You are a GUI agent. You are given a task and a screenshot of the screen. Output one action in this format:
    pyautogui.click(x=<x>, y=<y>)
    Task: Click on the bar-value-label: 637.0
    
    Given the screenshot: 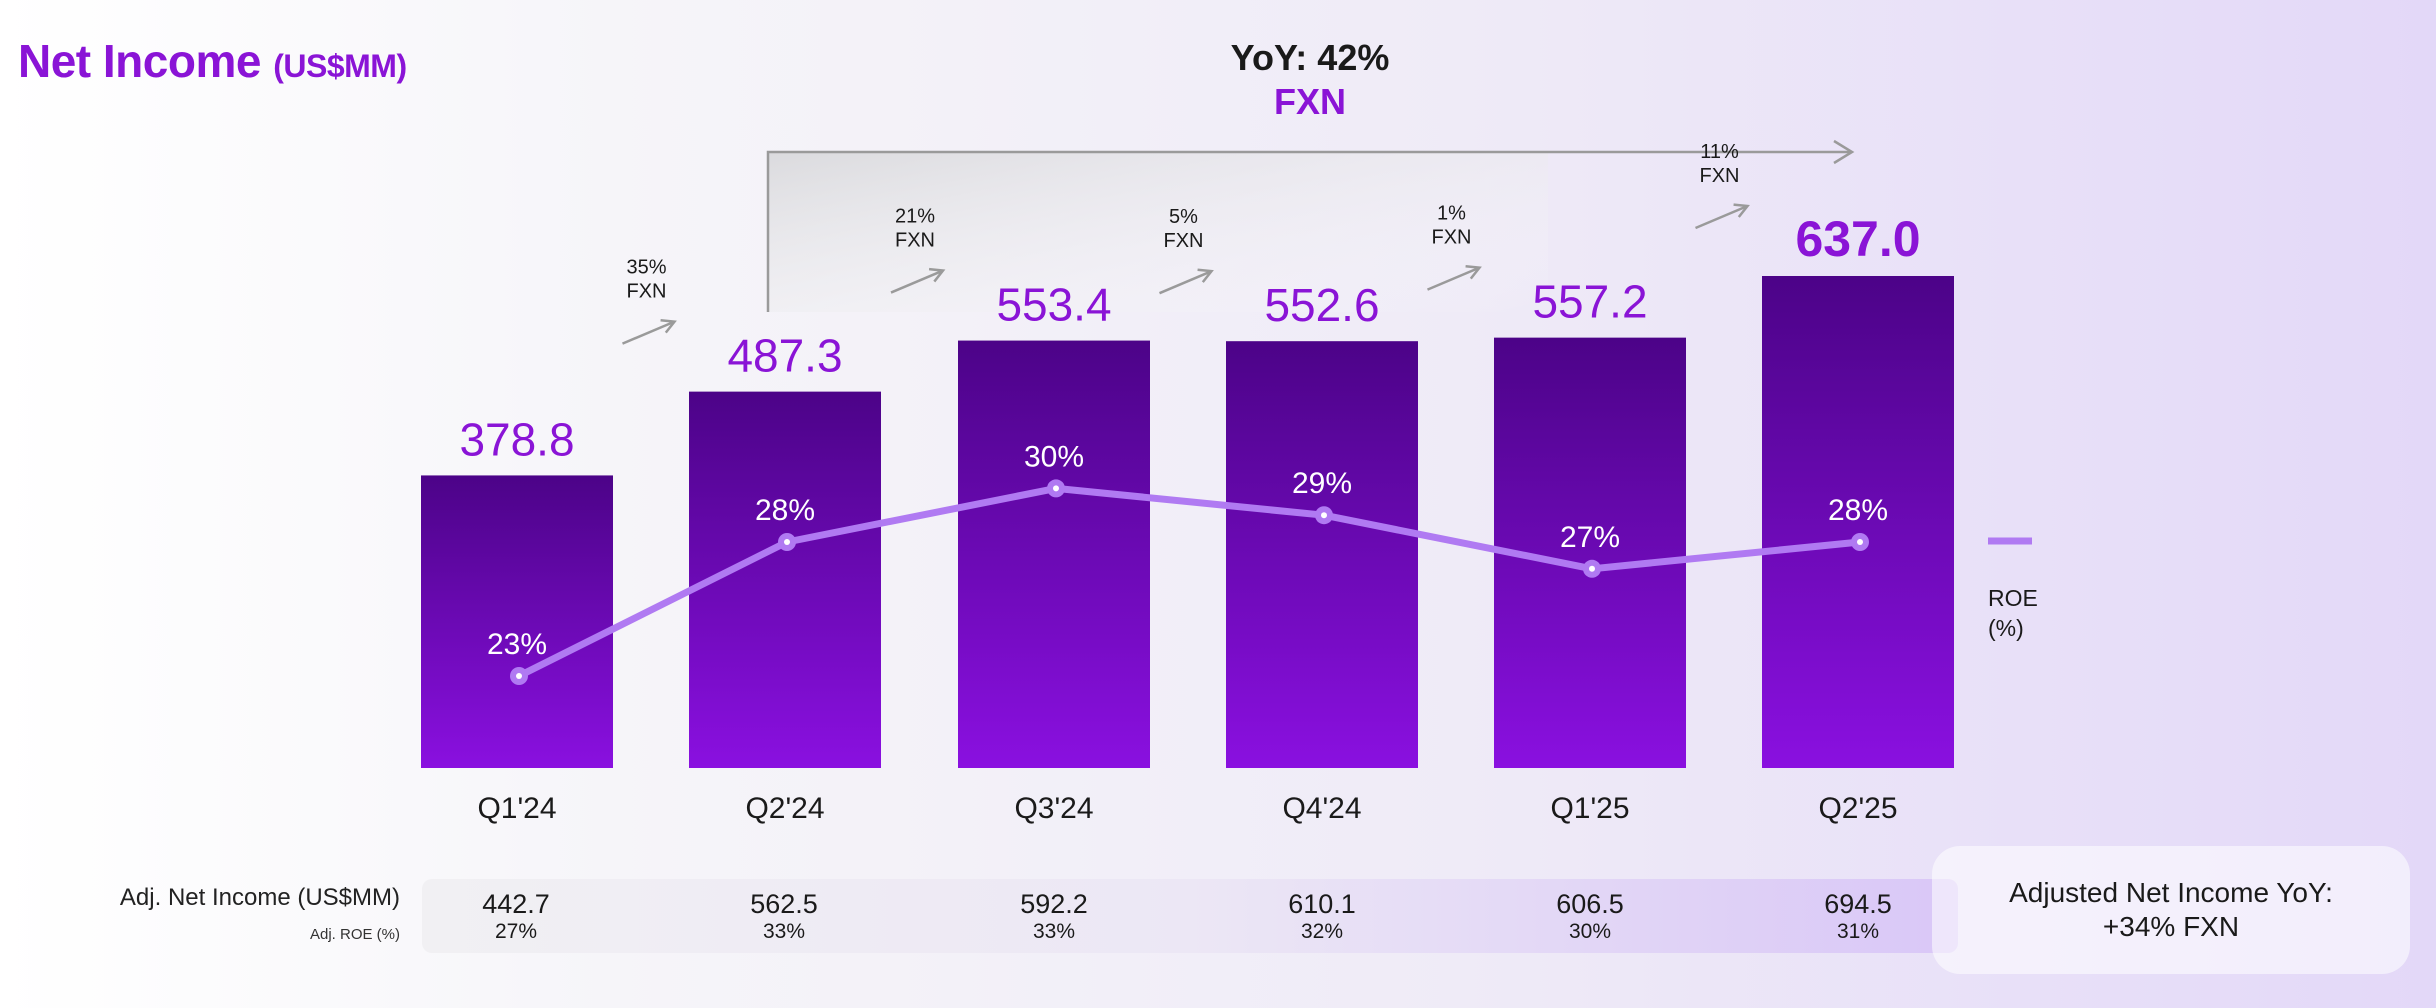 What is the action you would take?
    pyautogui.click(x=1857, y=239)
    